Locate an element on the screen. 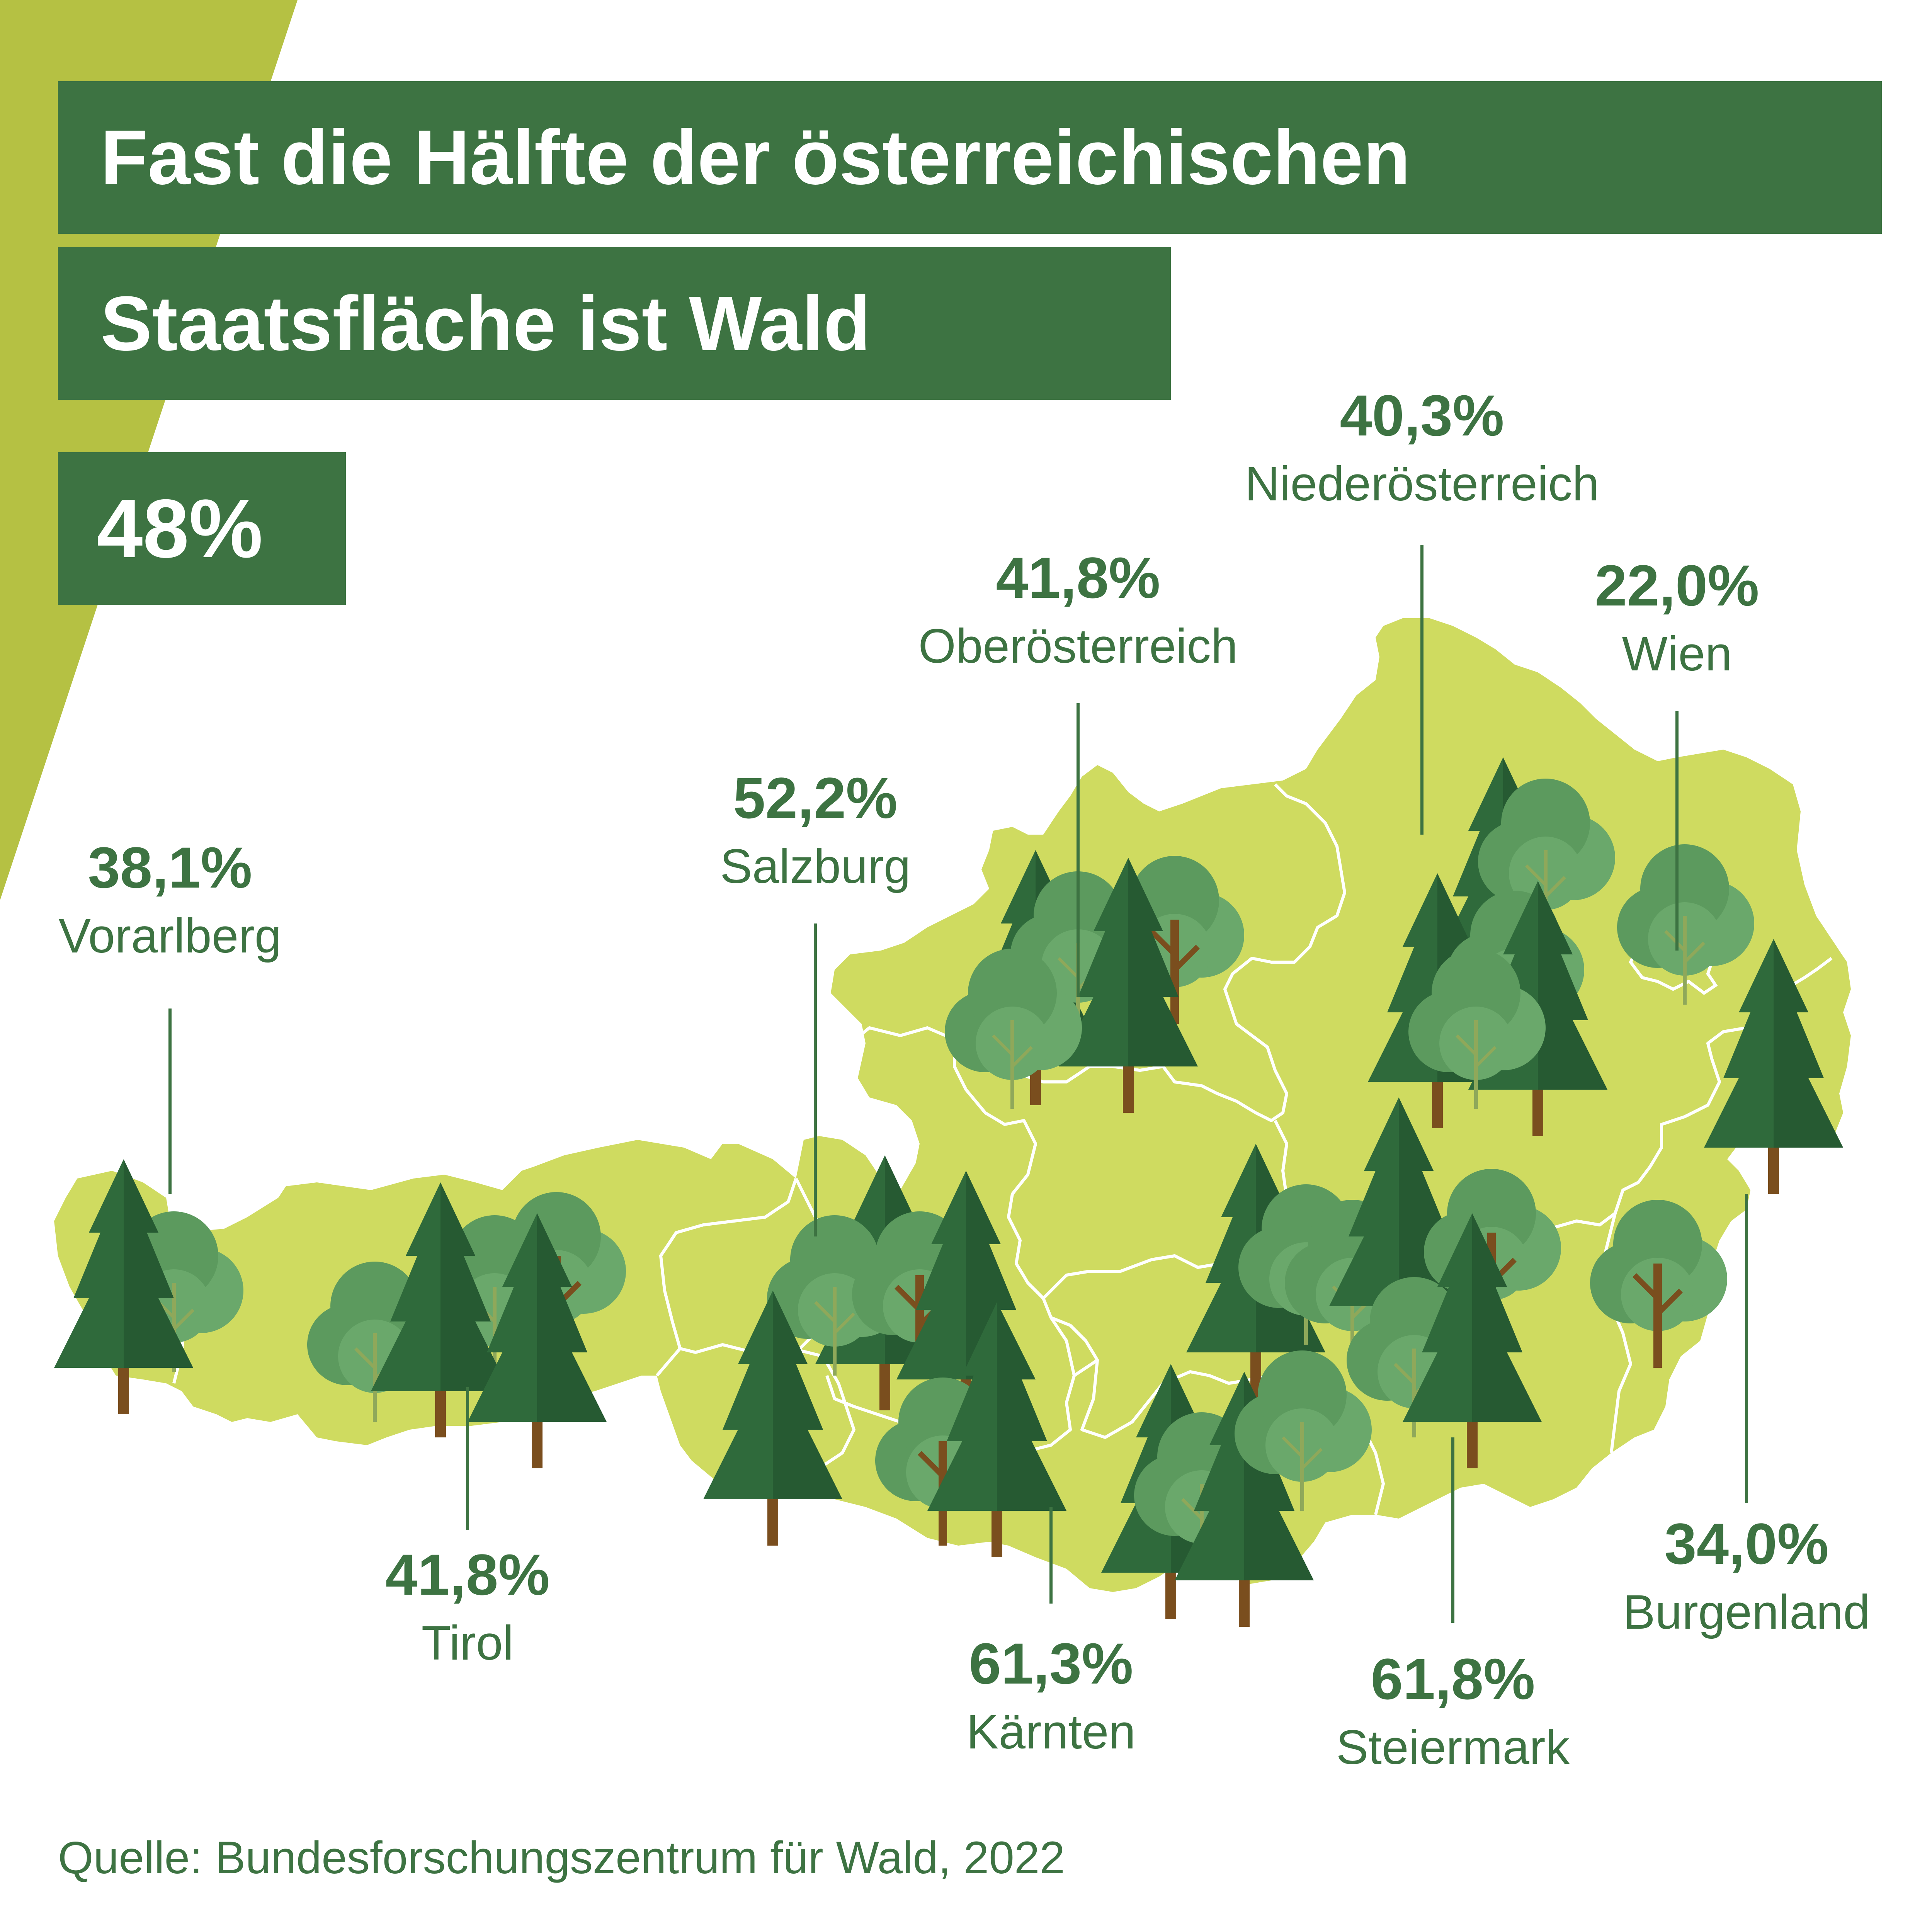 The height and width of the screenshot is (1932, 1932). region-name: Salzburg is located at coordinates (815, 866).